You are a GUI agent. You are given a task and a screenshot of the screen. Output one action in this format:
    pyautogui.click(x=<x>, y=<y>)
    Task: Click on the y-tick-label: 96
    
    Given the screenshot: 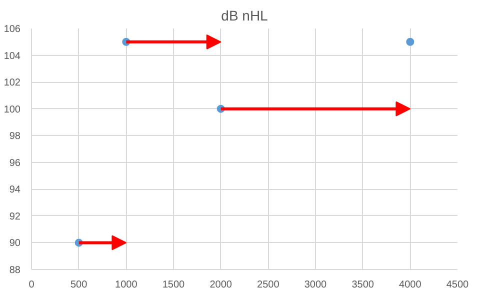 What is the action you would take?
    pyautogui.click(x=15, y=163)
    